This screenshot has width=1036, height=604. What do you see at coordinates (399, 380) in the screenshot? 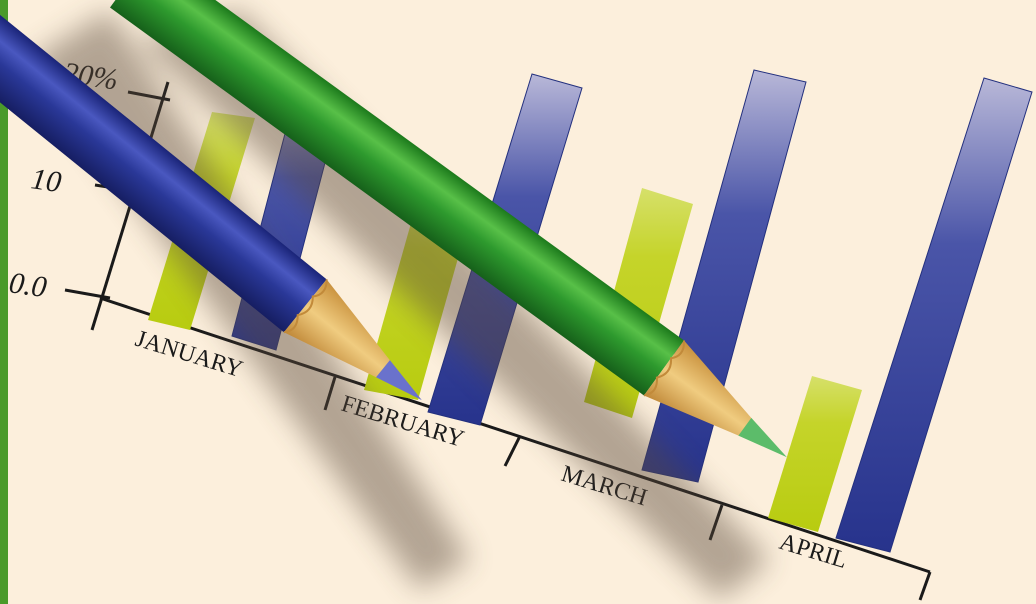
I see `blue-pencil-lead` at bounding box center [399, 380].